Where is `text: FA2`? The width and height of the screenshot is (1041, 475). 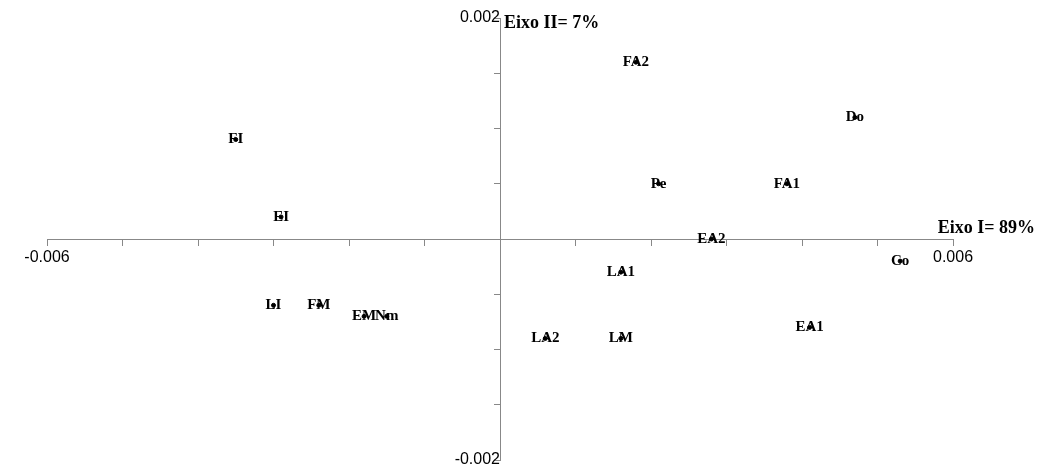
text: FA2 is located at coordinates (636, 61).